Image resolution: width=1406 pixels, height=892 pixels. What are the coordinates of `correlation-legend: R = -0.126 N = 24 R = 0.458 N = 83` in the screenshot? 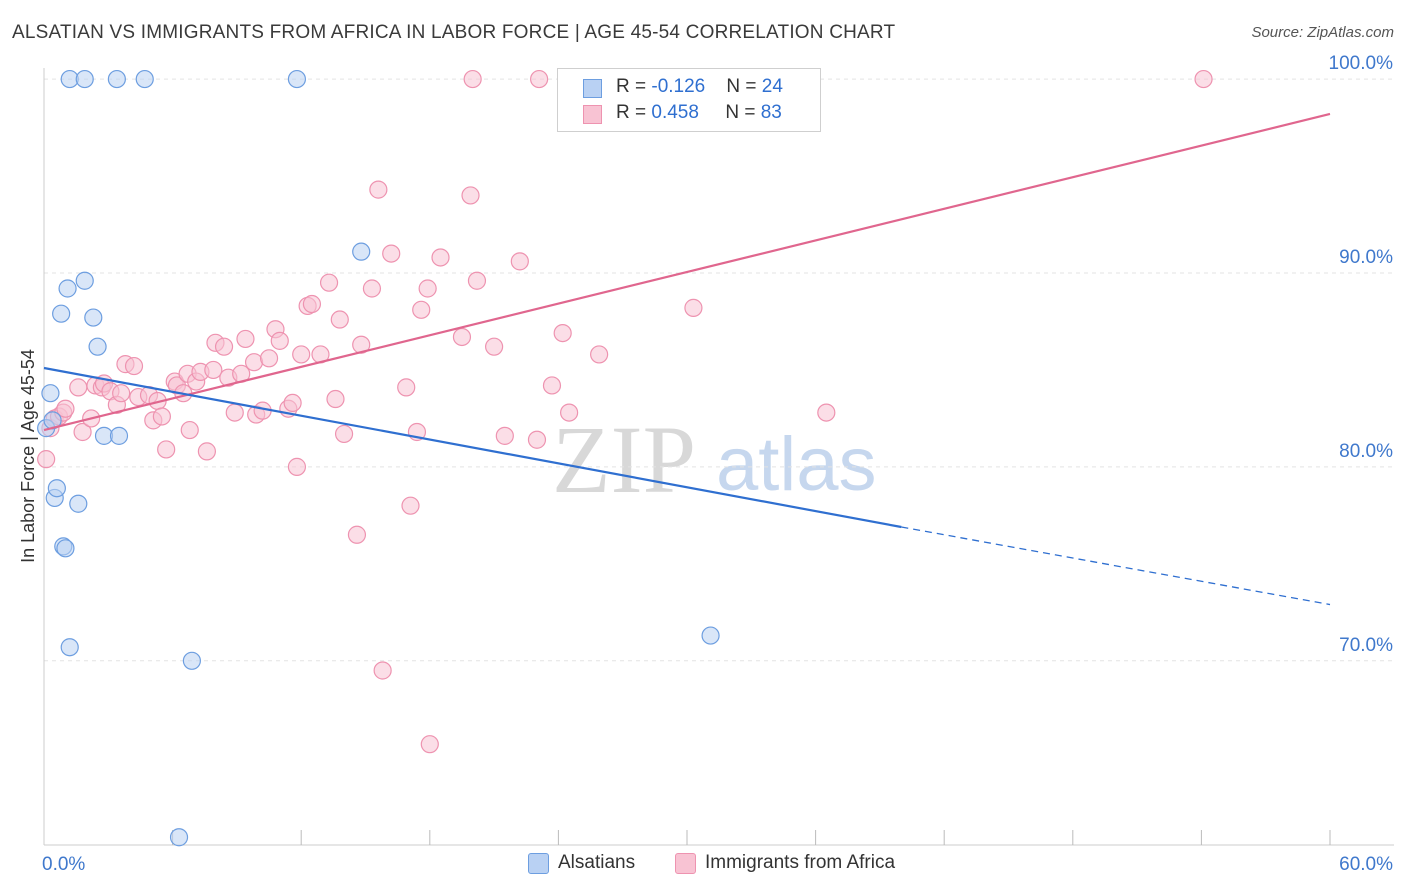 It's located at (689, 100).